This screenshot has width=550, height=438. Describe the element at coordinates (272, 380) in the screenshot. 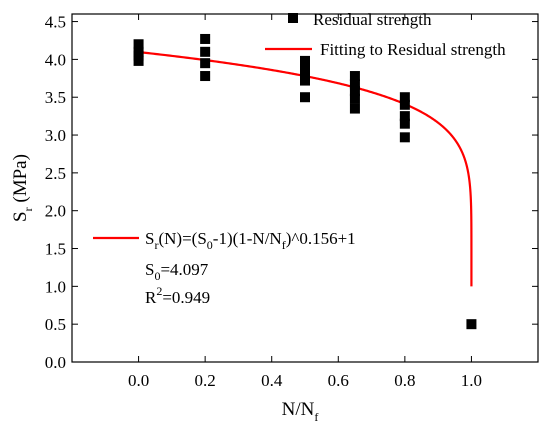

I see `x-tick-label: 0.4` at that location.